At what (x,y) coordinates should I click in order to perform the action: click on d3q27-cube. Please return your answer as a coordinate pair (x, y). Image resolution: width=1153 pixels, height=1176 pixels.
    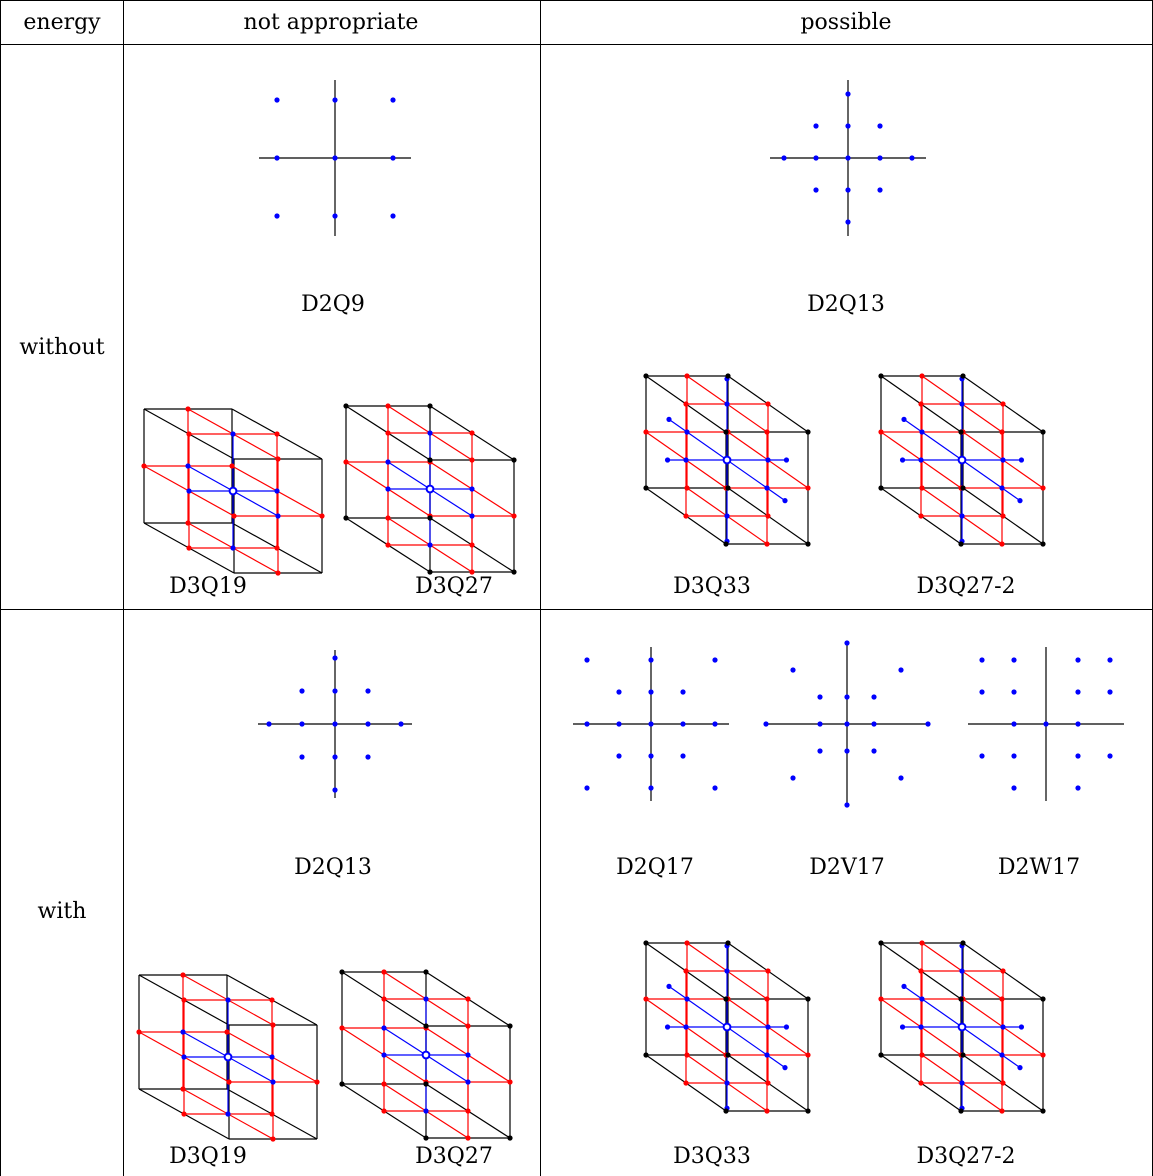
    Looking at the image, I should click on (430, 489).